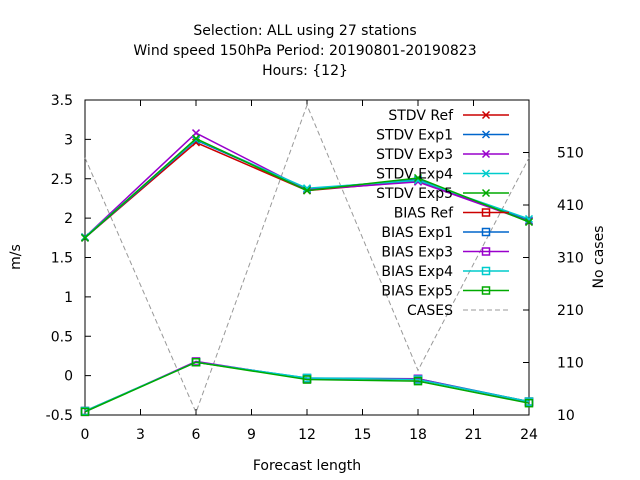 The height and width of the screenshot is (480, 640). I want to click on series-bias-exp3, so click(307, 387).